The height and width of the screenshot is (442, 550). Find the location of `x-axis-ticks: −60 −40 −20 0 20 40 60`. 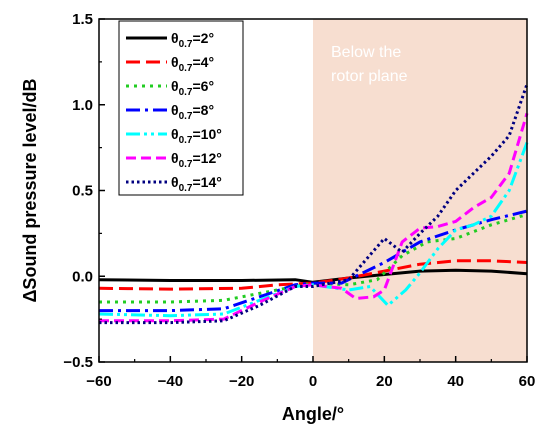

x-axis-ticks: −60 −40 −20 0 20 40 60 is located at coordinates (310, 373).